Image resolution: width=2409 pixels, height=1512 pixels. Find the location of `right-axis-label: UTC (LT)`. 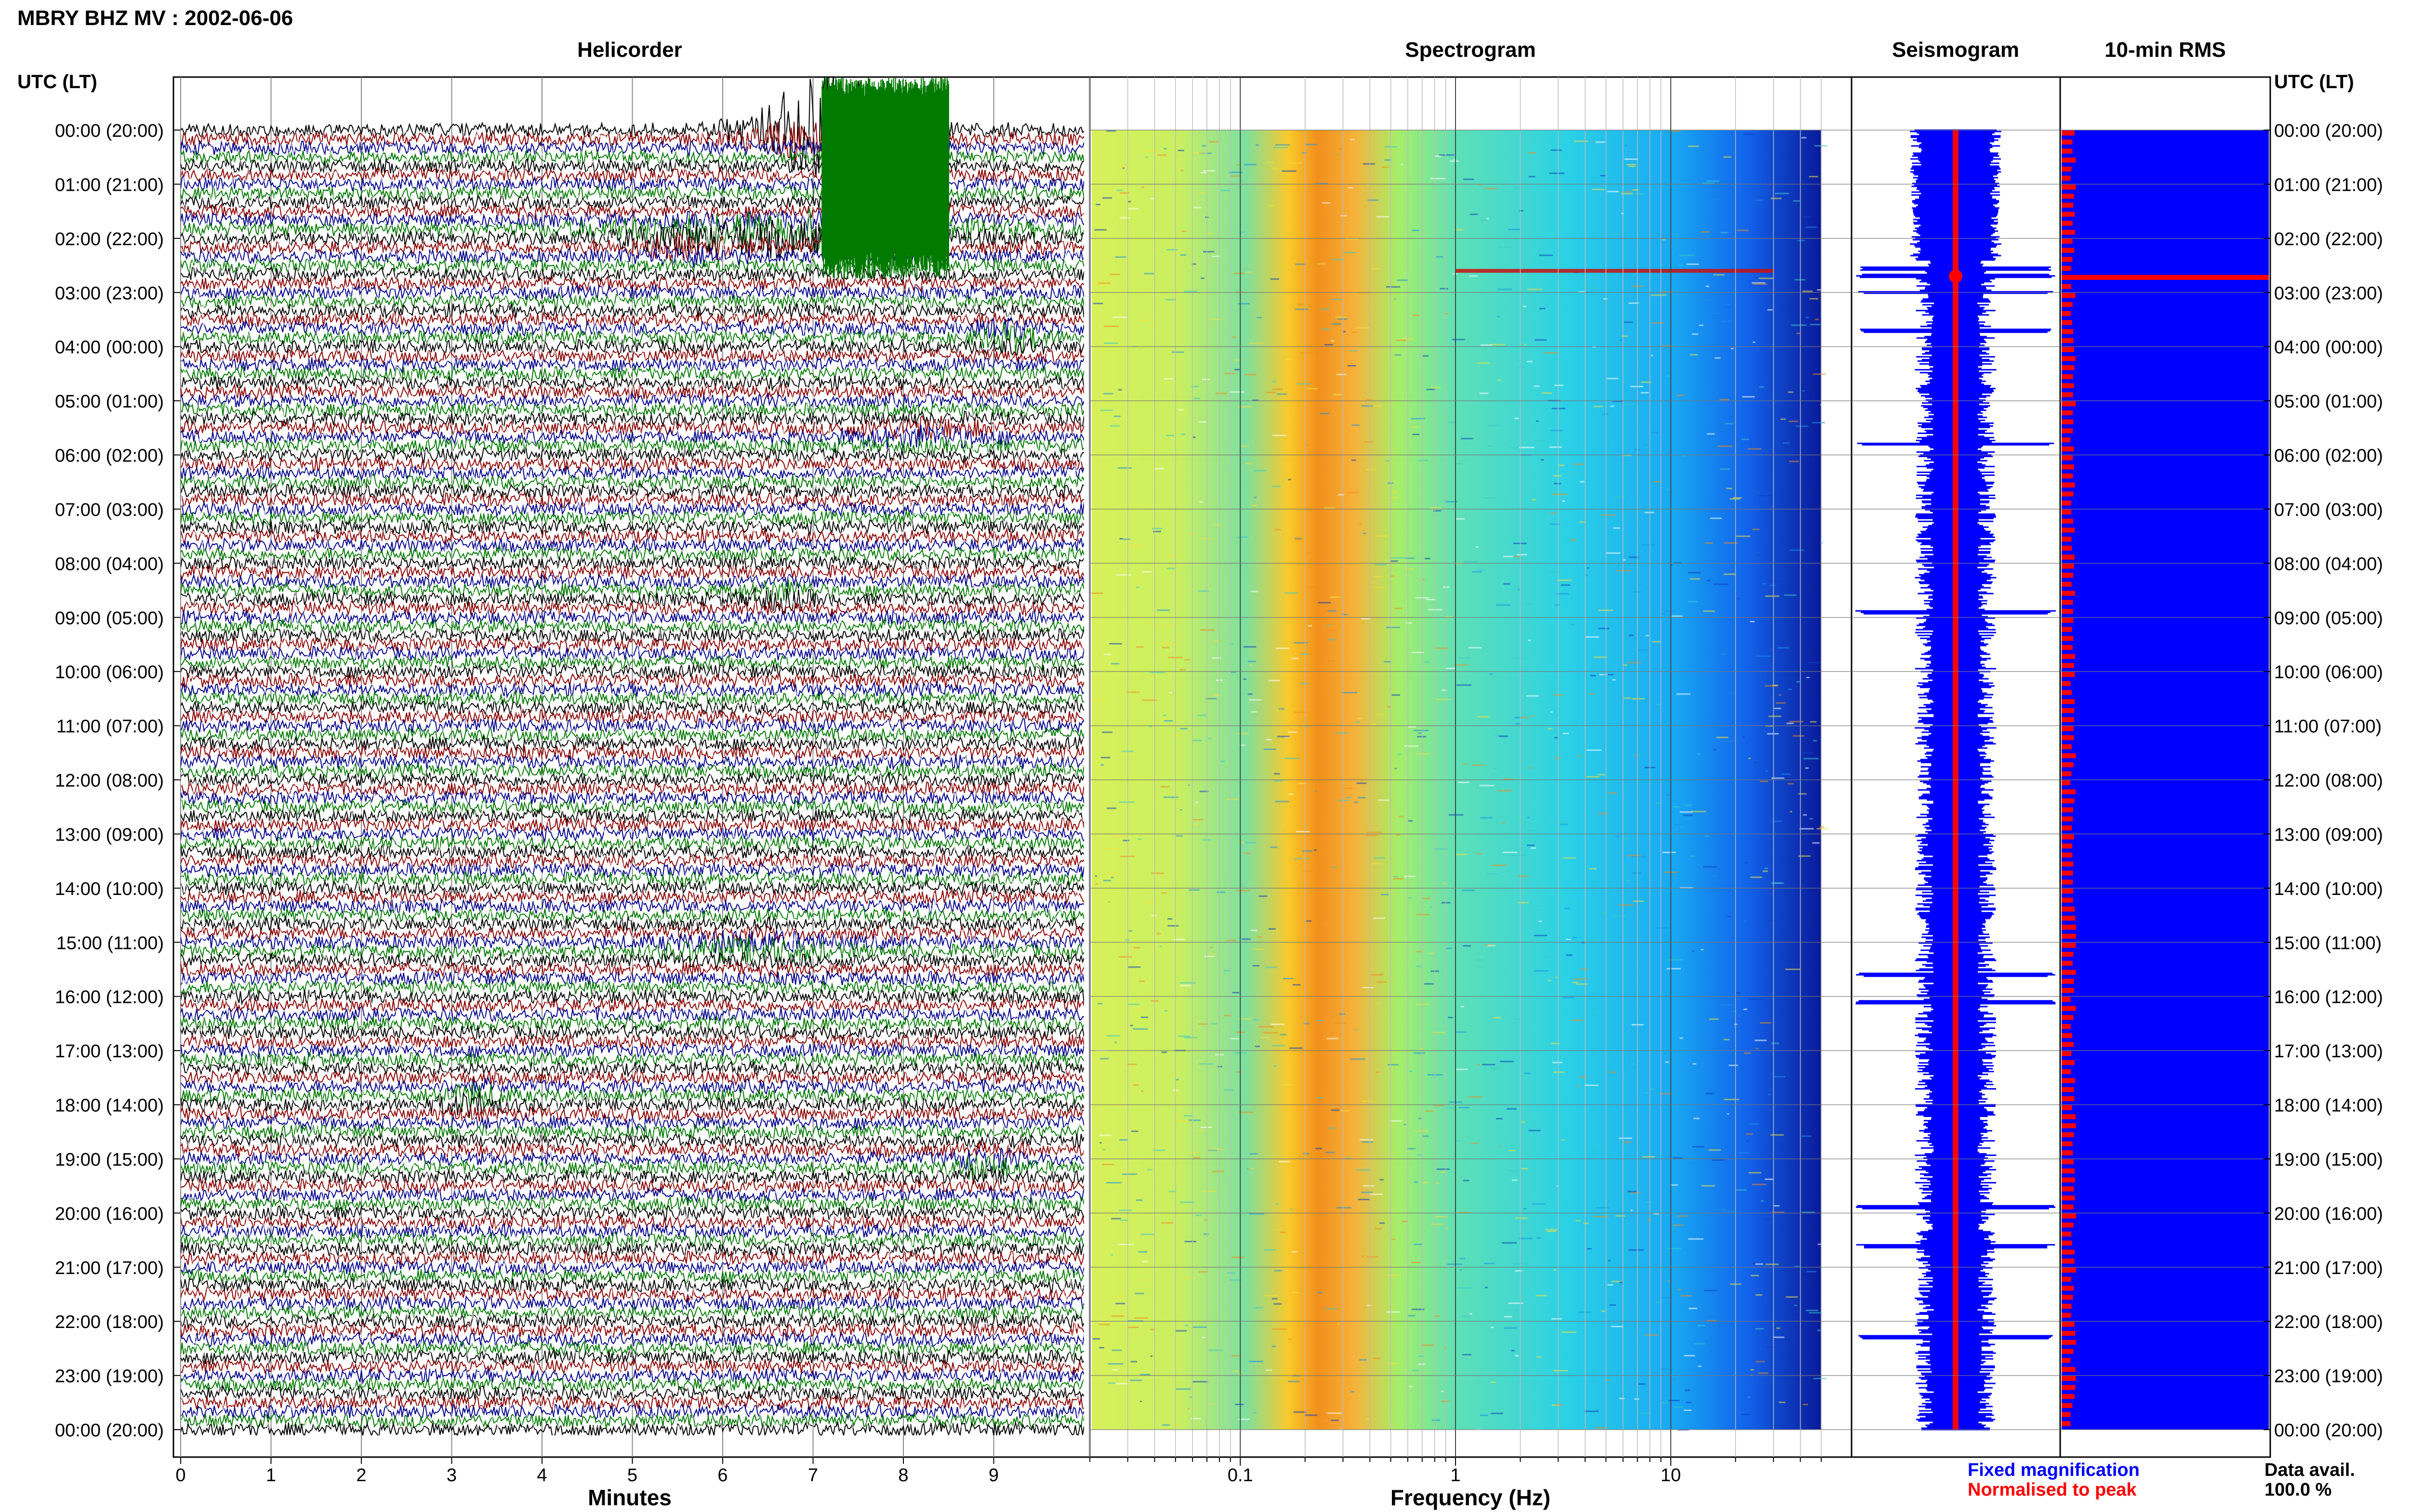

right-axis-label: UTC (LT) is located at coordinates (2314, 81).